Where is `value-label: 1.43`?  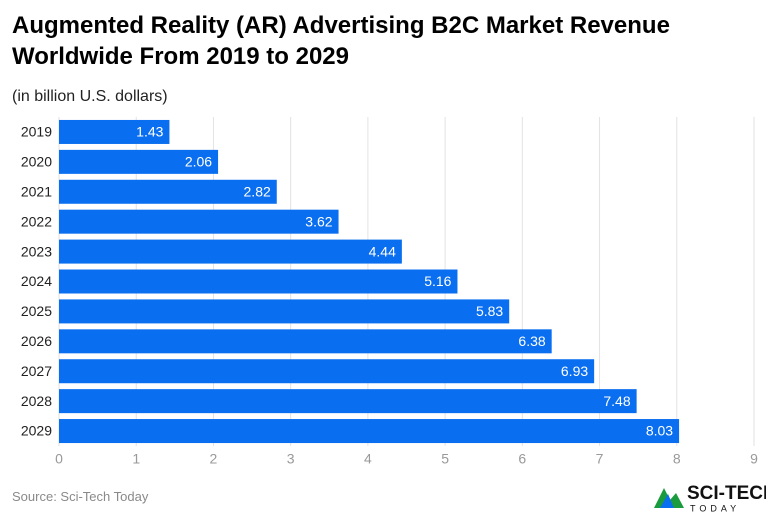 value-label: 1.43 is located at coordinates (149, 132).